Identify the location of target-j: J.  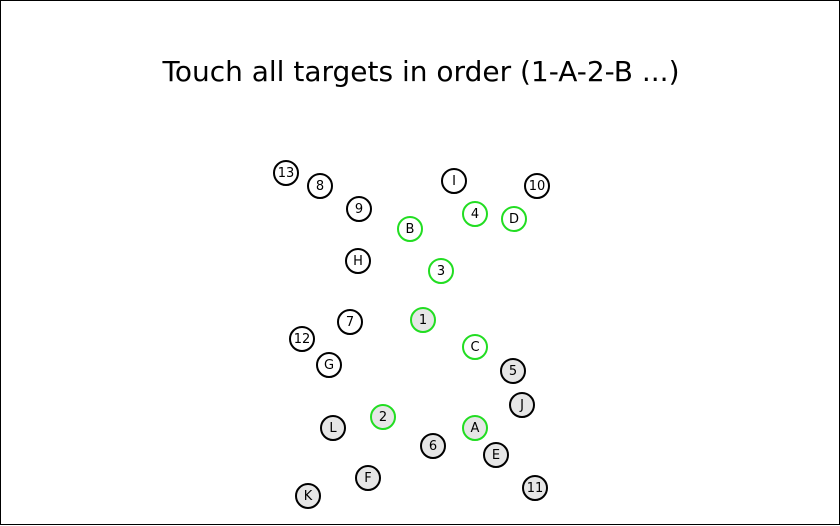
(522, 405).